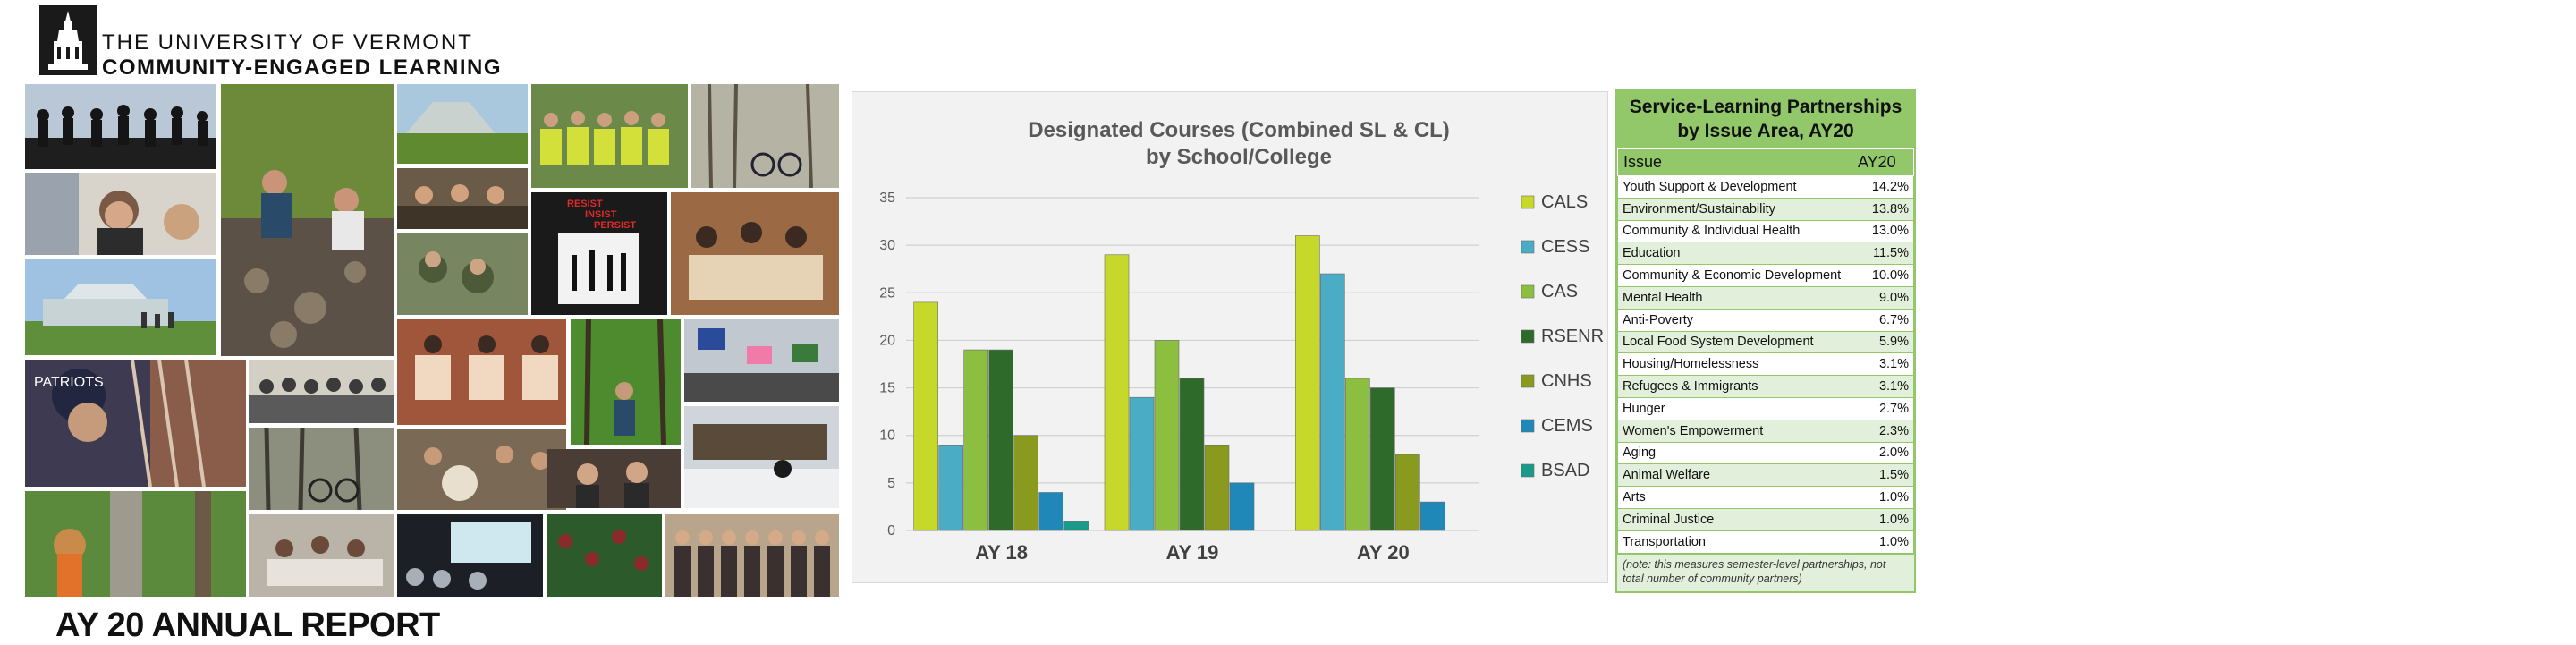  I want to click on table-row: Animal Welfare 1.5%, so click(1765, 475).